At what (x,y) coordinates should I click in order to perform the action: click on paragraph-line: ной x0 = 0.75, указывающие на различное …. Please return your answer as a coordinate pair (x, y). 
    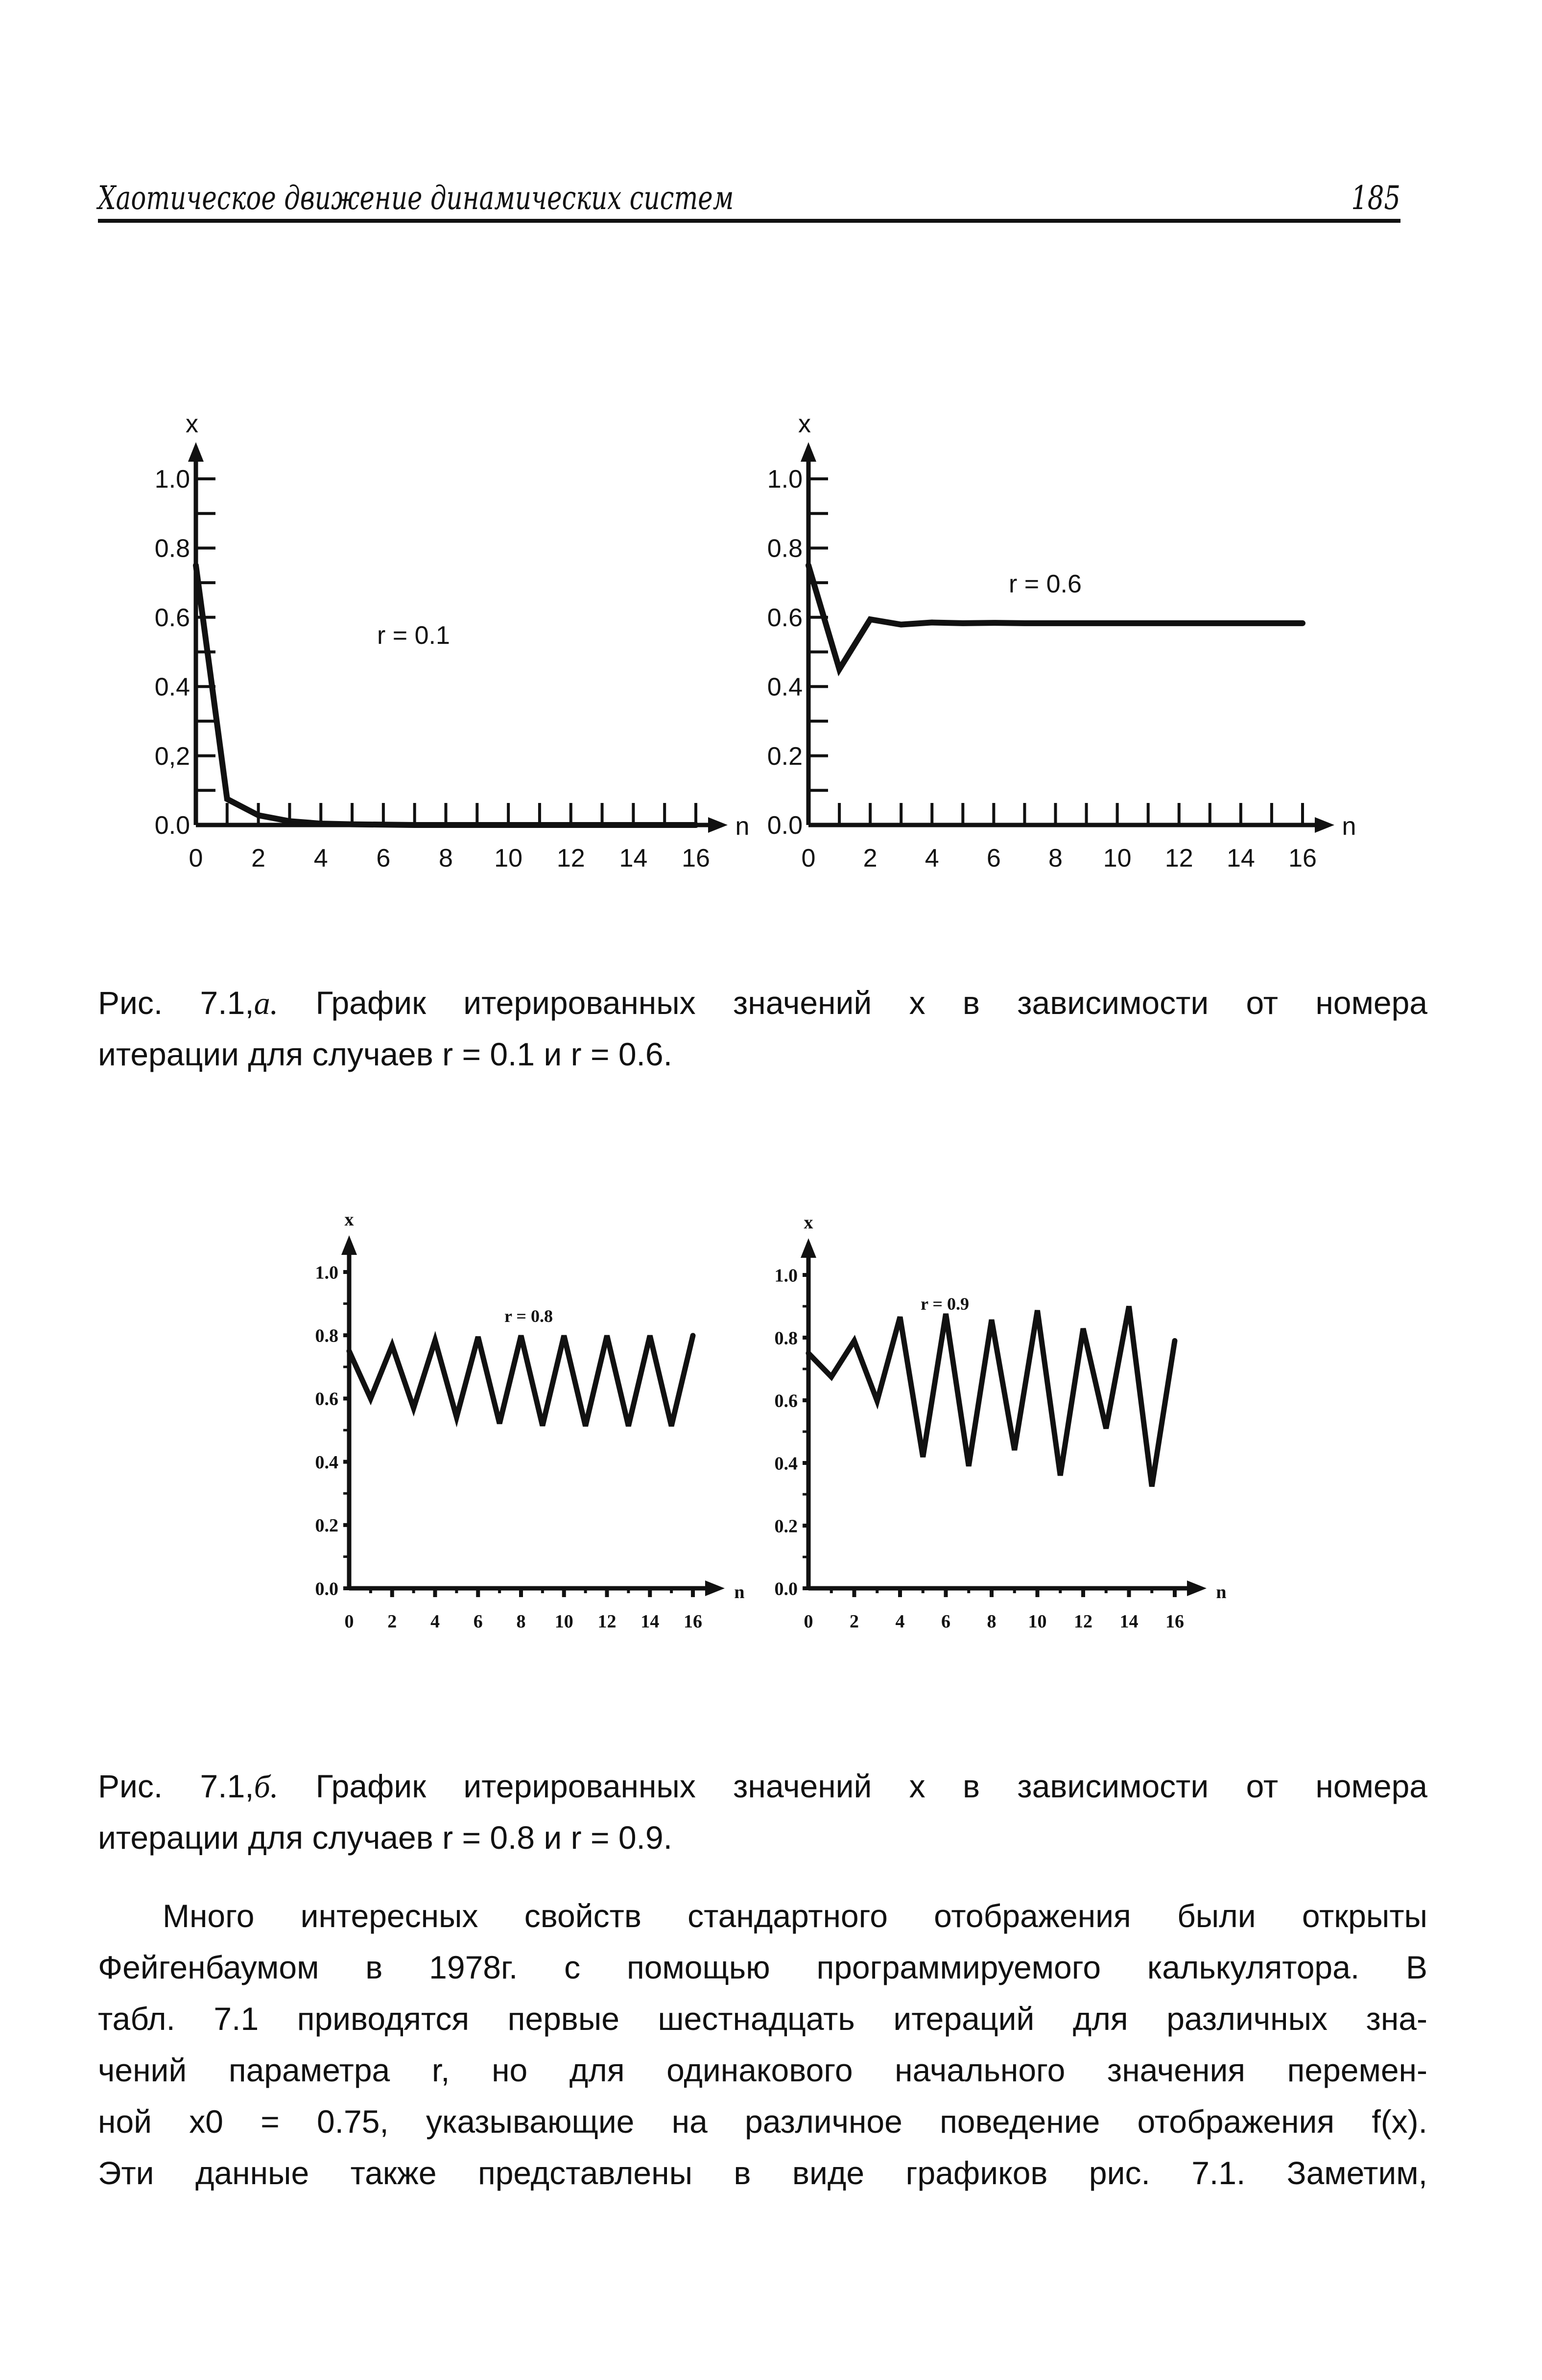
    Looking at the image, I should click on (762, 2121).